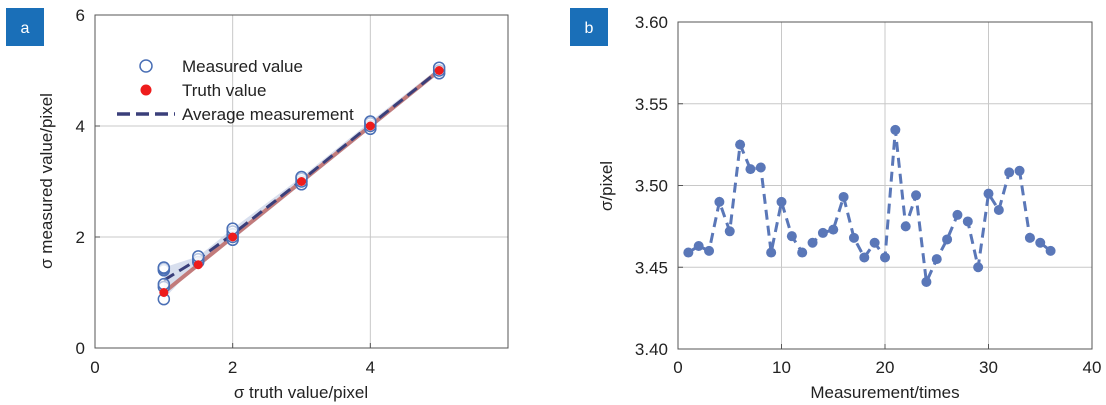 This screenshot has width=1106, height=405. What do you see at coordinates (651, 22) in the screenshot?
I see `panel-b-y-tick-label: 3.60` at bounding box center [651, 22].